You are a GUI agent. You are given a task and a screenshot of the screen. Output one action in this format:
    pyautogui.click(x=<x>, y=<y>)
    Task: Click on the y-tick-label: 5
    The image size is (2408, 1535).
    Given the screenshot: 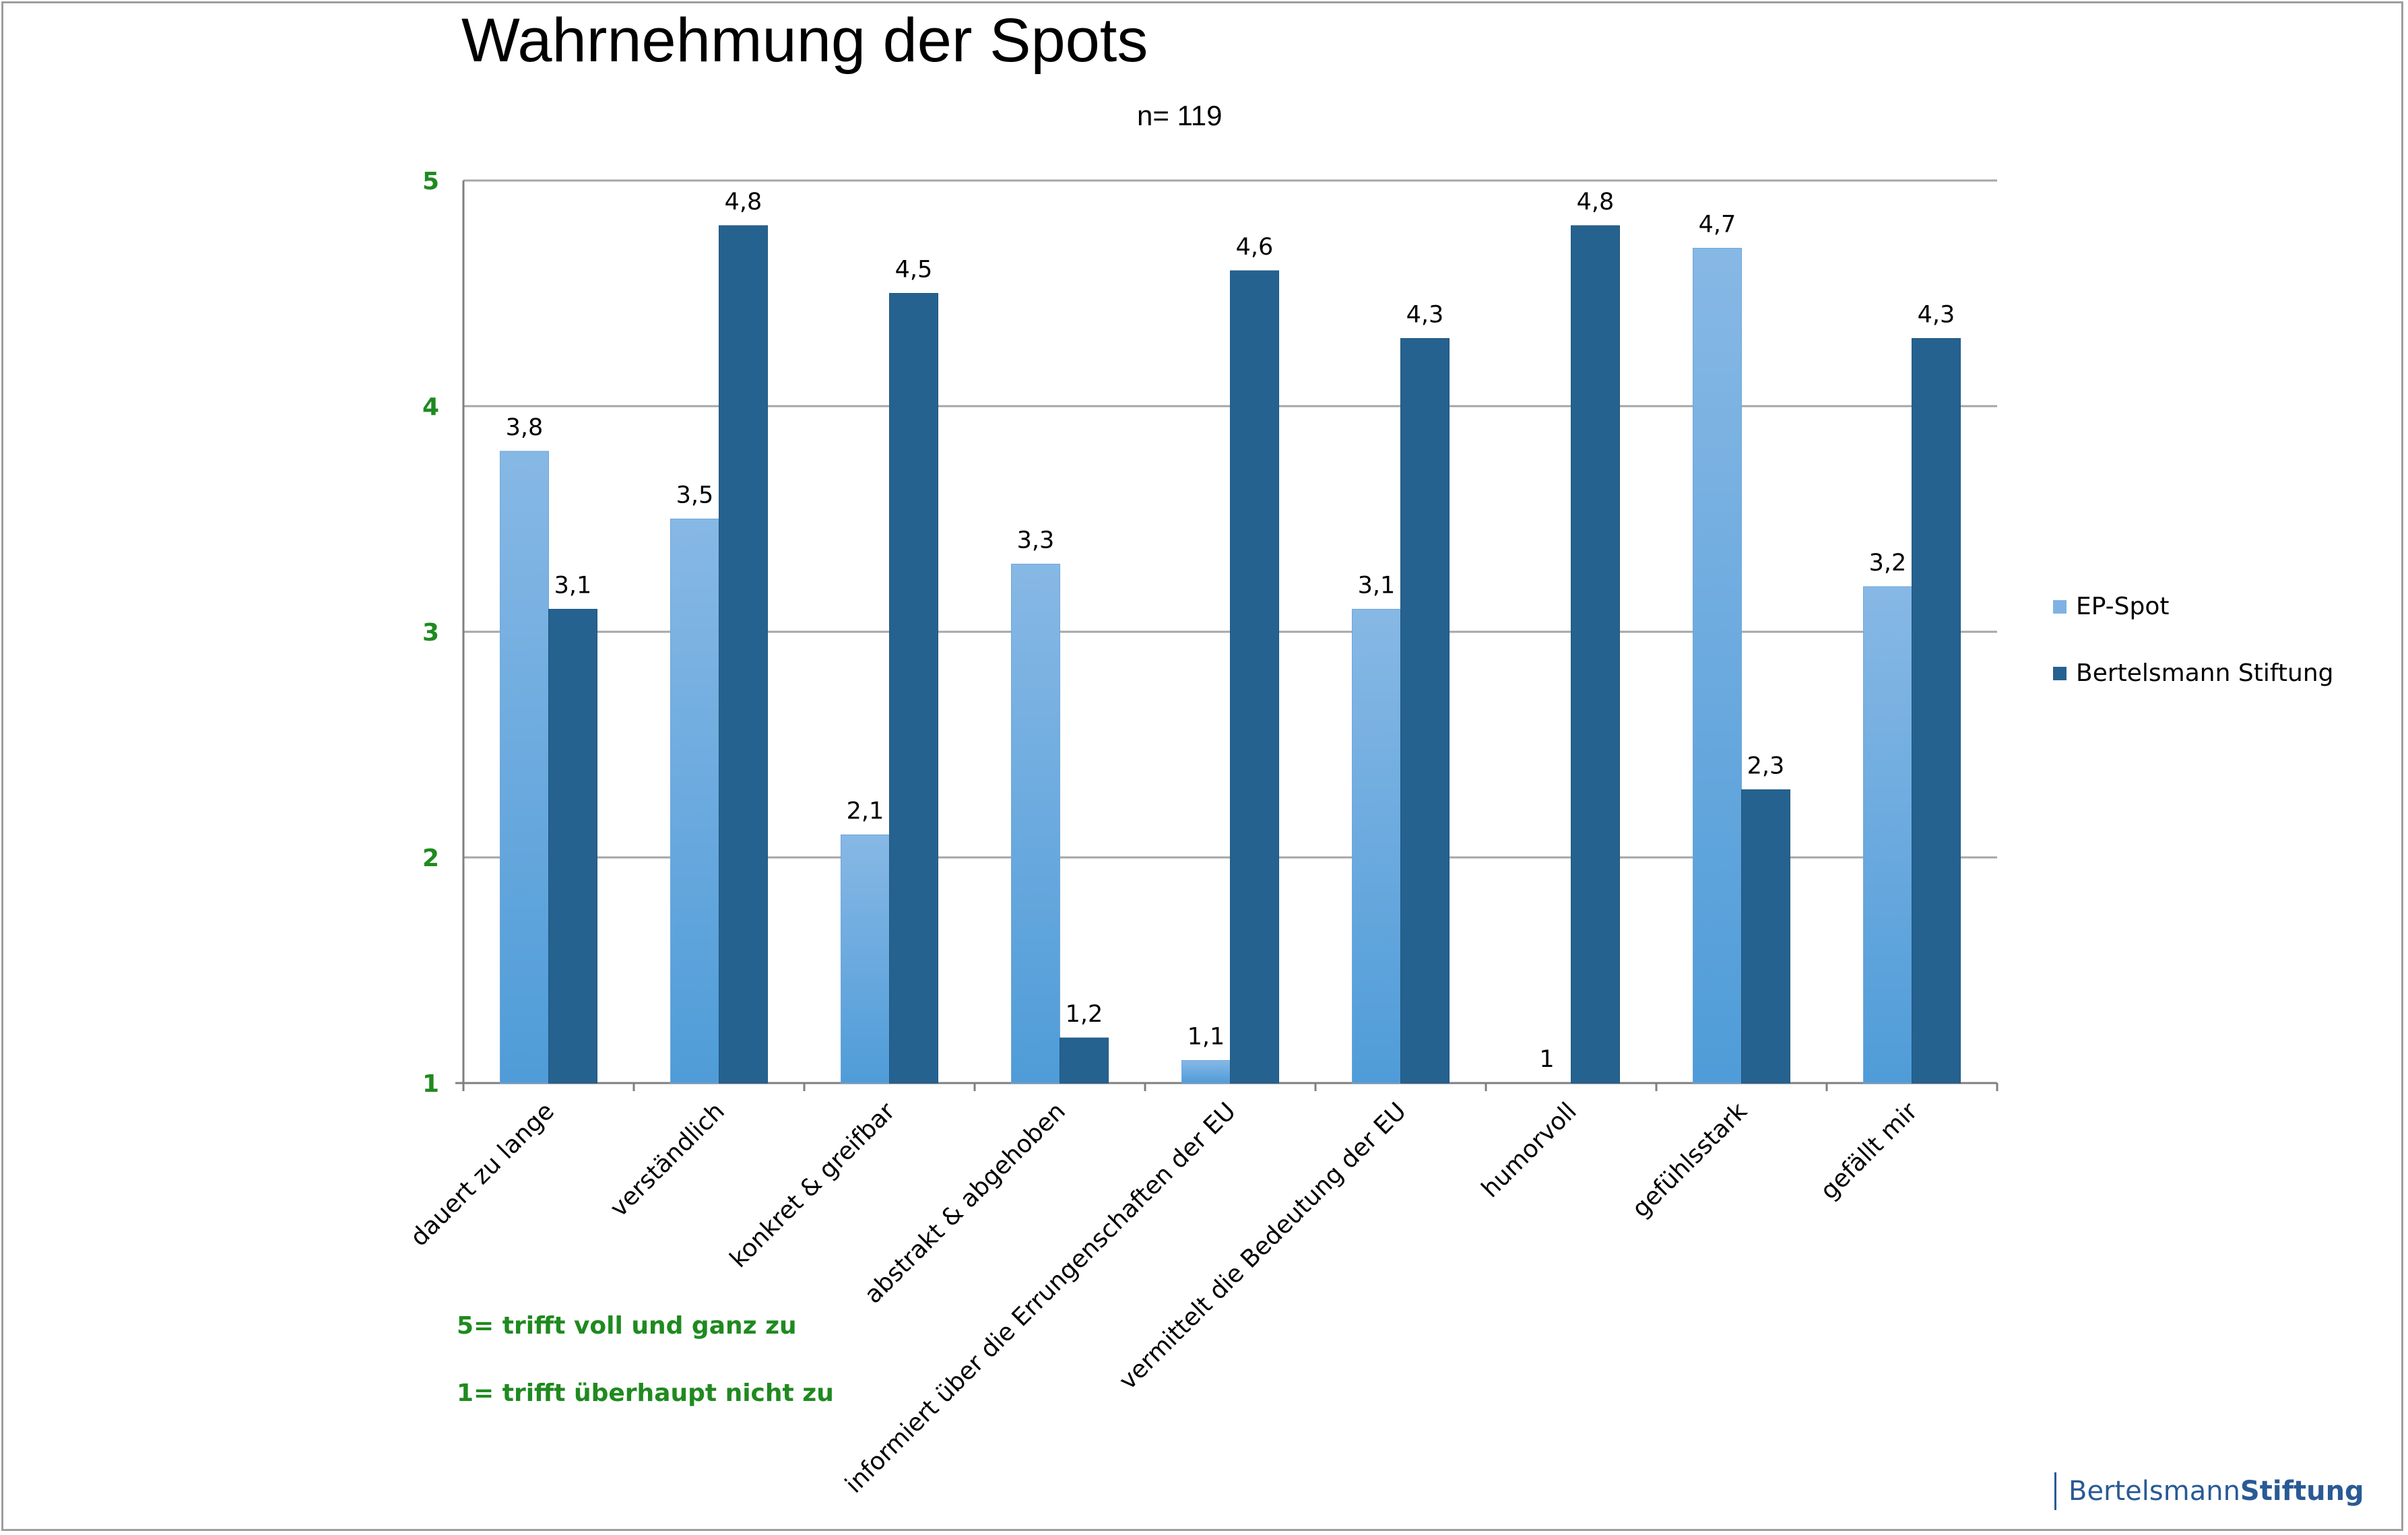 What is the action you would take?
    pyautogui.click(x=430, y=181)
    